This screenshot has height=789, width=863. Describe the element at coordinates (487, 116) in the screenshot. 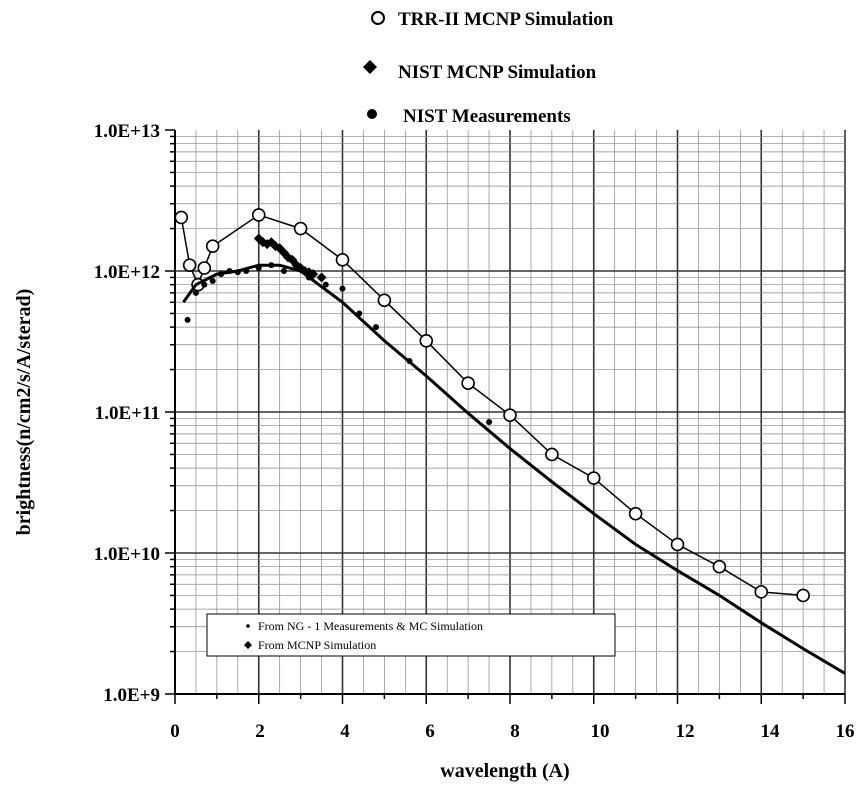

I see `legend-label: NIST Measurements` at that location.